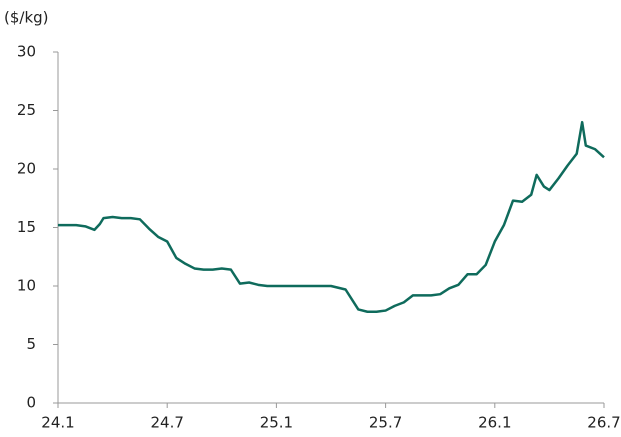 Image resolution: width=621 pixels, height=437 pixels. I want to click on y-tick-label: 15, so click(26, 227).